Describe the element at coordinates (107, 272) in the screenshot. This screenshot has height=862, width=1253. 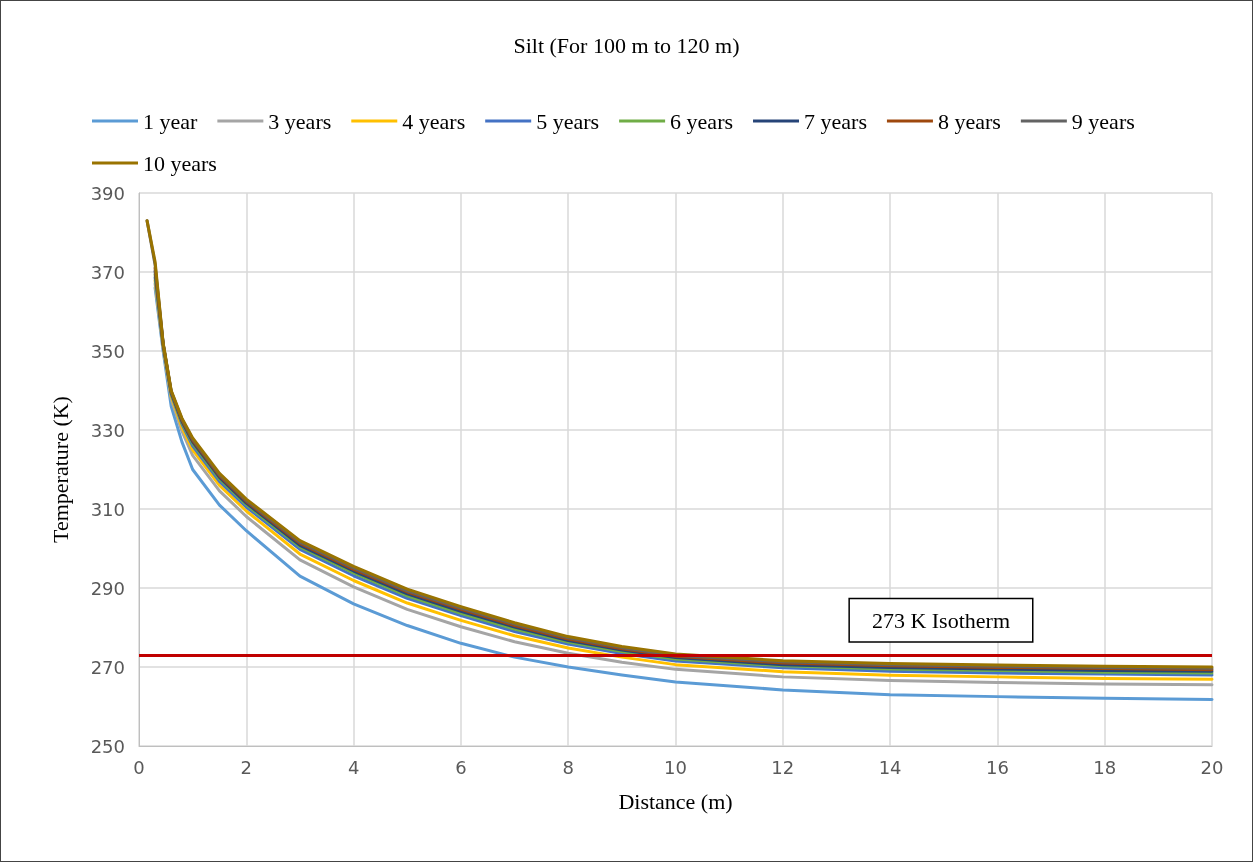
I see `y-tick-label: 370` at that location.